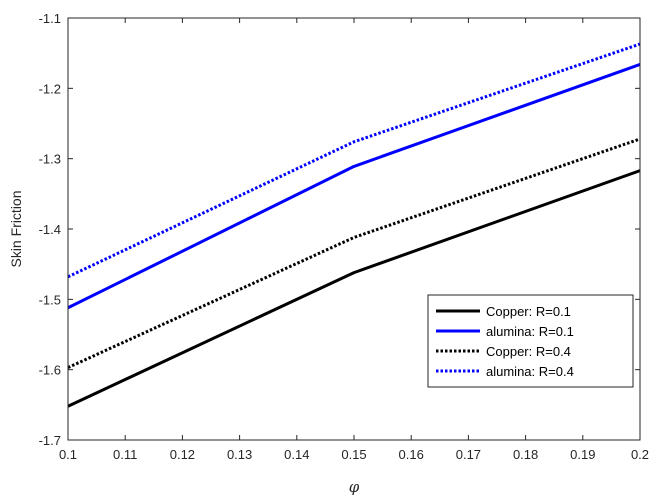 The image size is (671, 500). What do you see at coordinates (353, 454) in the screenshot?
I see `x-tick-label: 0.15` at bounding box center [353, 454].